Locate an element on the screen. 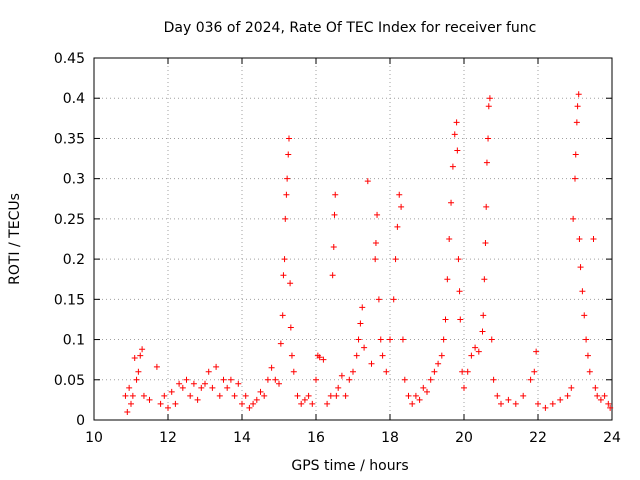 The width and height of the screenshot is (640, 480). y-tick-label: 0.1 is located at coordinates (74, 341).